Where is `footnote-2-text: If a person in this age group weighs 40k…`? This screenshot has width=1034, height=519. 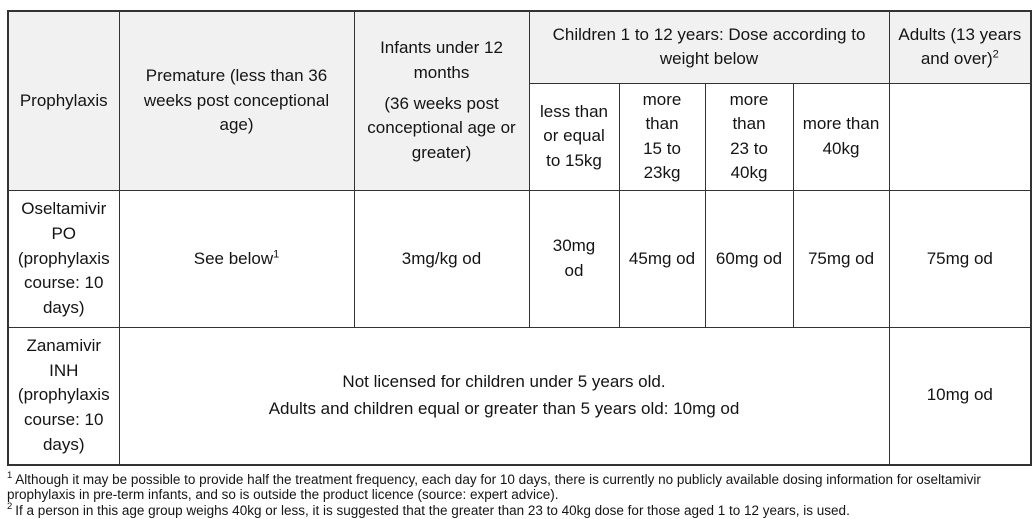 footnote-2-text: If a person in this age group weighs 40k… is located at coordinates (432, 510).